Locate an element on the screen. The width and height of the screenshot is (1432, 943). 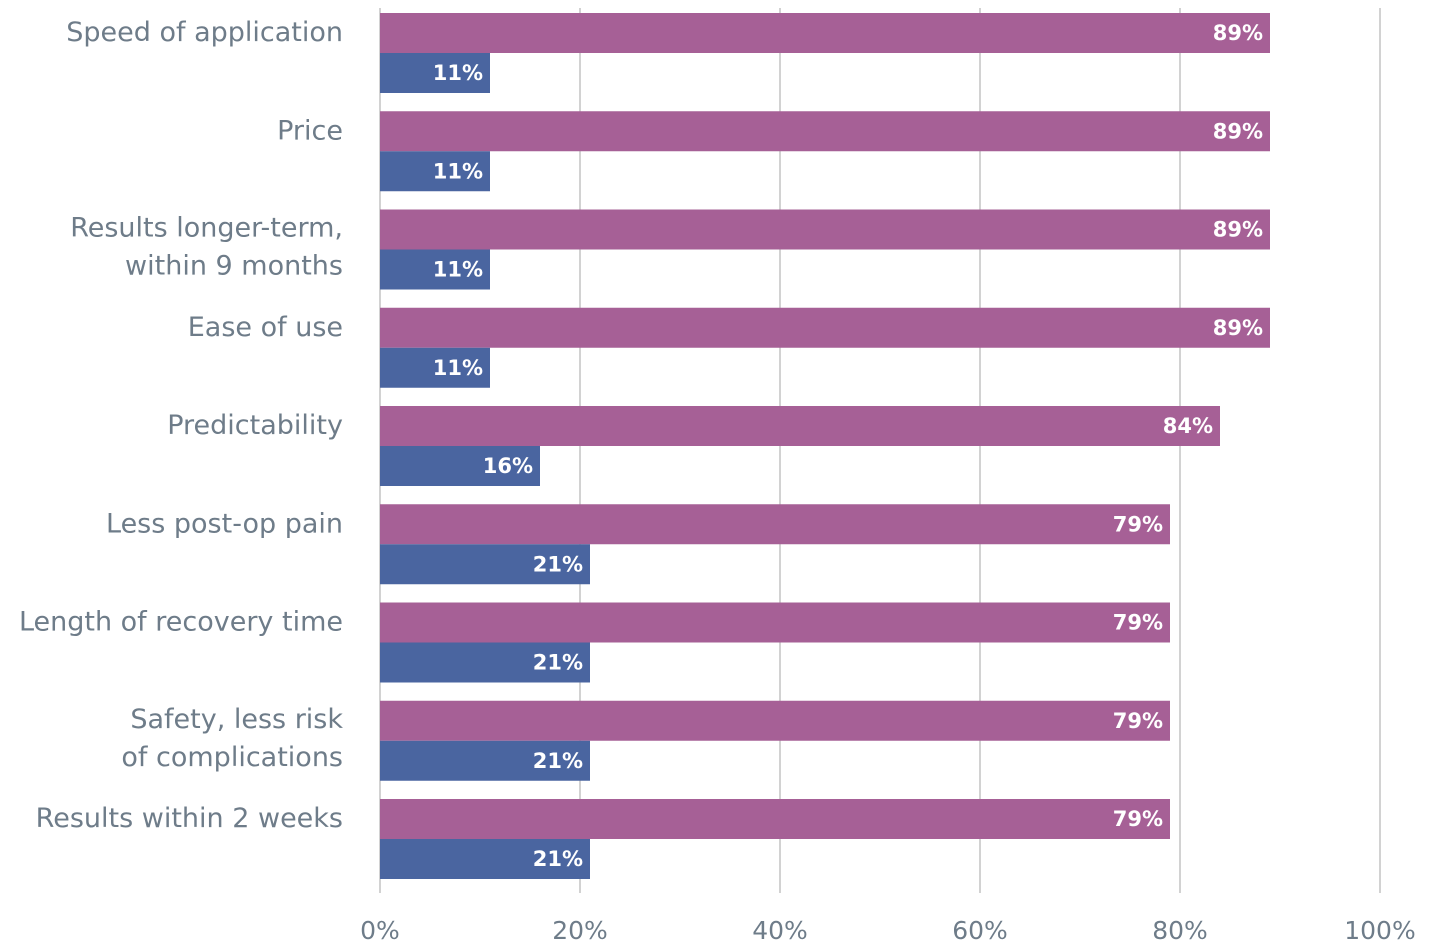
category-label: Price is located at coordinates (310, 130).